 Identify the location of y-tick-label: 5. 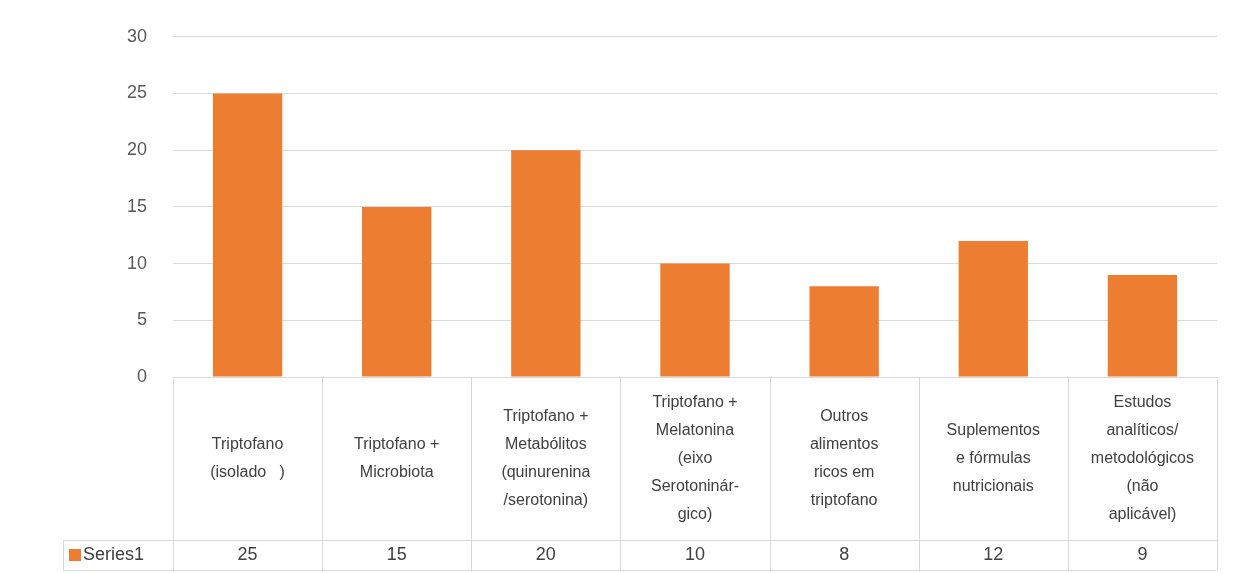
(141, 319).